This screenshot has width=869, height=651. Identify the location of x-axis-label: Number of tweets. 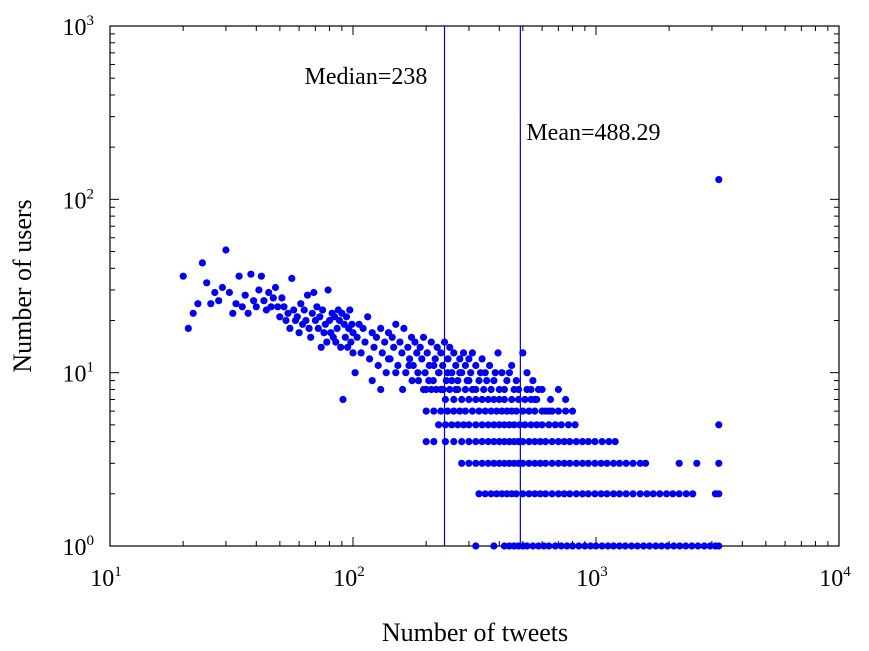
(475, 632).